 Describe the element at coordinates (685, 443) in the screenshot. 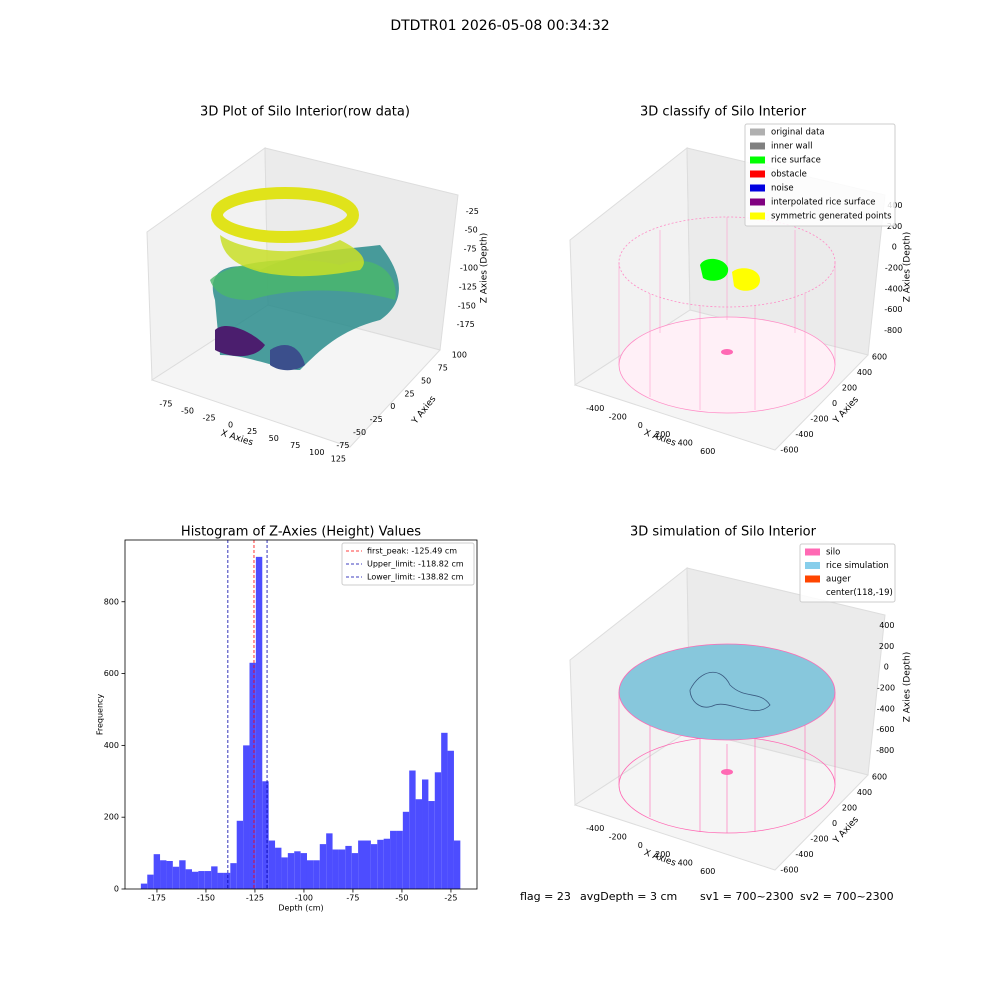

I see `x-tick-label: 400` at that location.